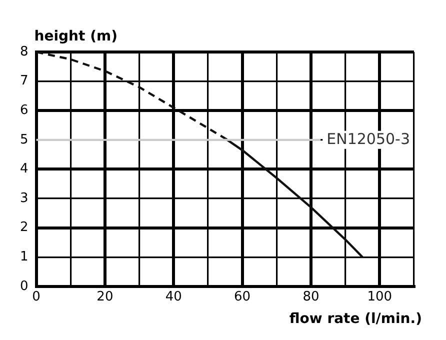 Image resolution: width=446 pixels, height=340 pixels. I want to click on y-axis-title: height (m), so click(76, 36).